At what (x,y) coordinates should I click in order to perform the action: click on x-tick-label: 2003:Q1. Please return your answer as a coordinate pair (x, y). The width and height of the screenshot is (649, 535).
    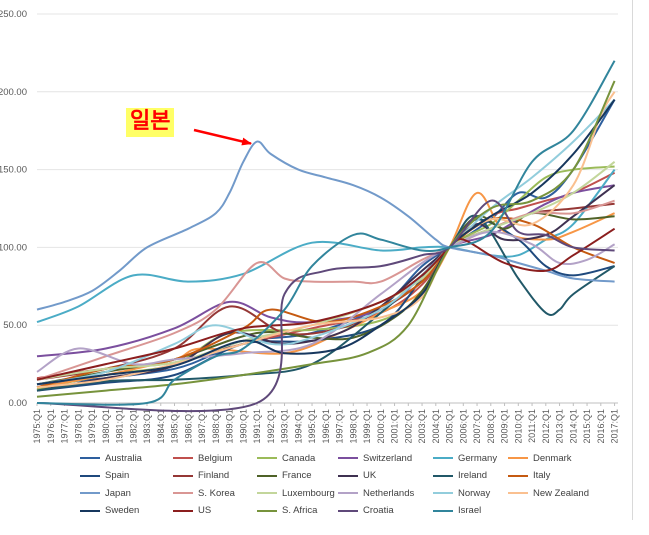
    Looking at the image, I should click on (422, 426).